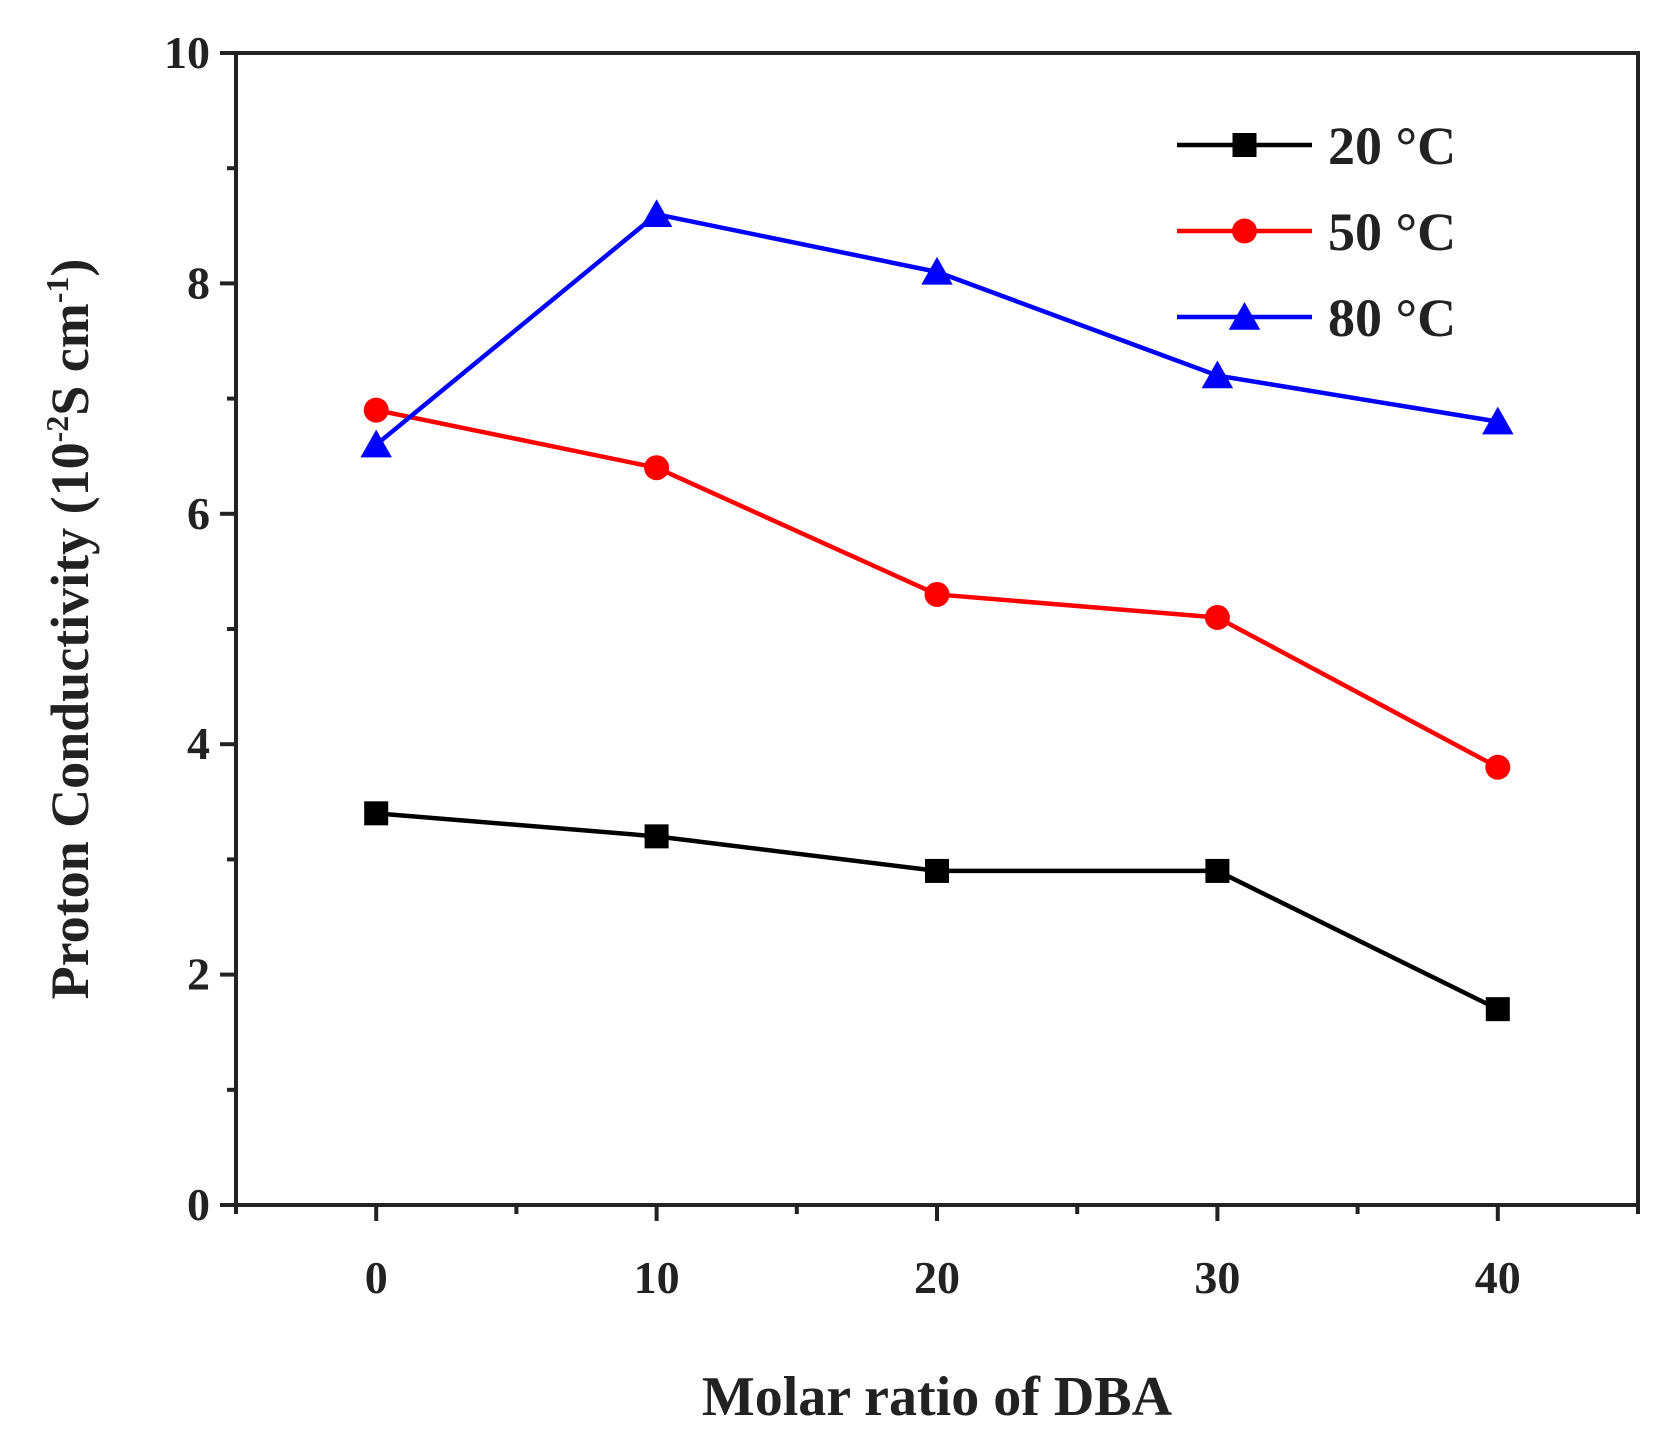 The height and width of the screenshot is (1431, 1662). What do you see at coordinates (187, 52) in the screenshot?
I see `y-tick-label: 10` at bounding box center [187, 52].